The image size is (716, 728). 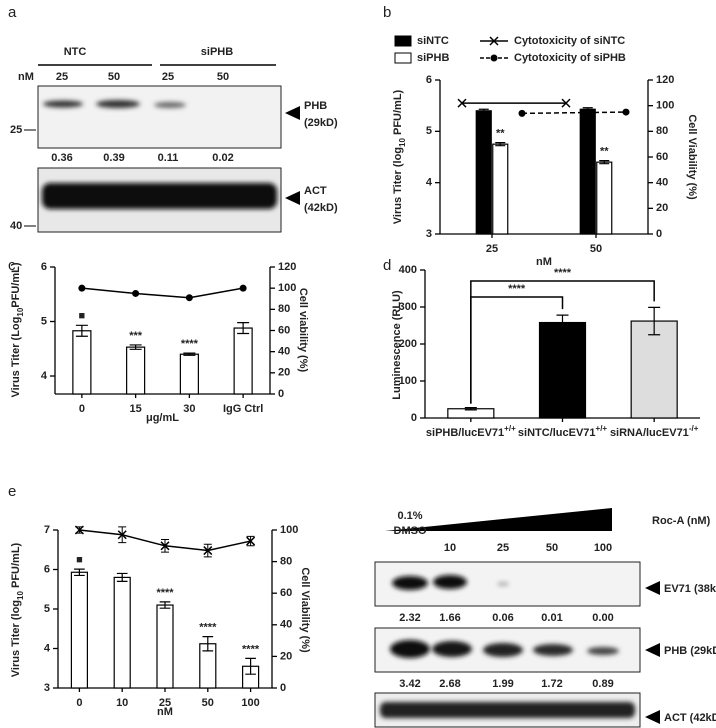 What do you see at coordinates (409, 516) in the screenshot?
I see `lane-label: 0.1%` at bounding box center [409, 516].